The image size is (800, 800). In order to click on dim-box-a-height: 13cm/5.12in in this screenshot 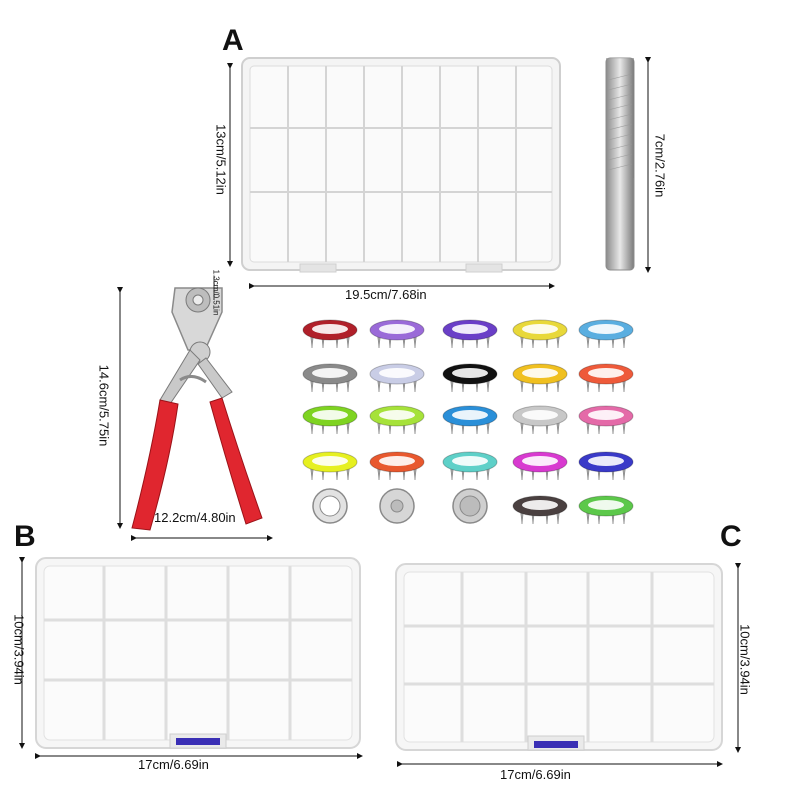, I will do `click(221, 159)`.